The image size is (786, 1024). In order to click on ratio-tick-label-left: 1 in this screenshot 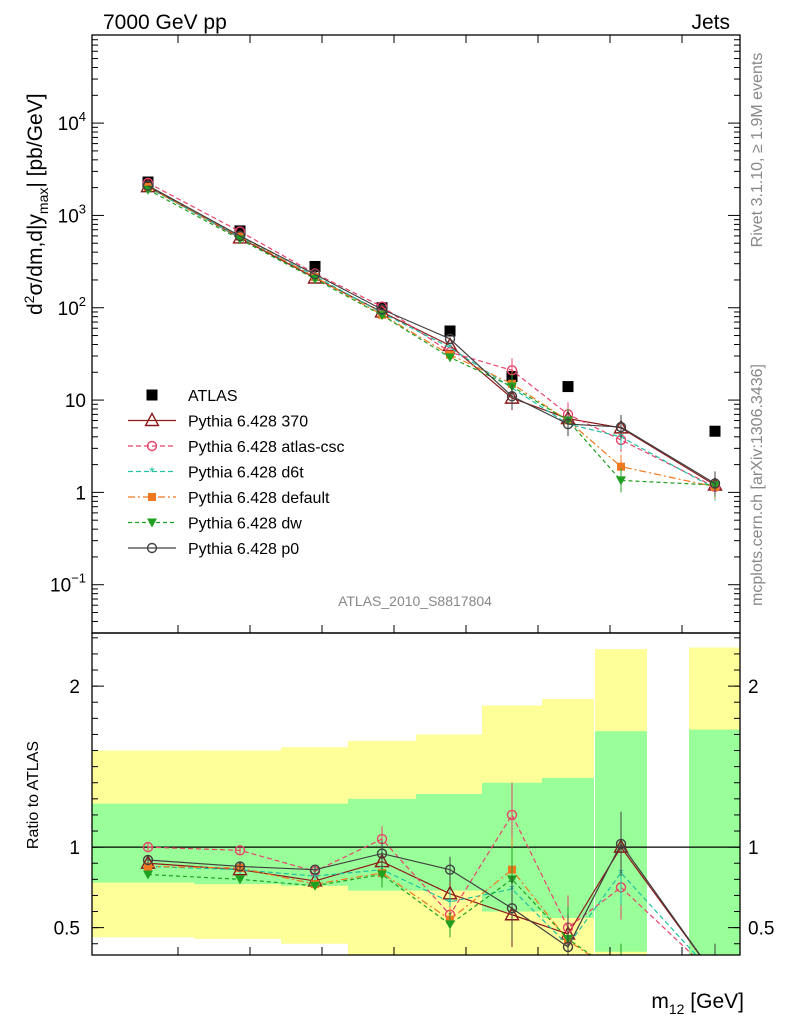, I will do `click(74, 848)`.